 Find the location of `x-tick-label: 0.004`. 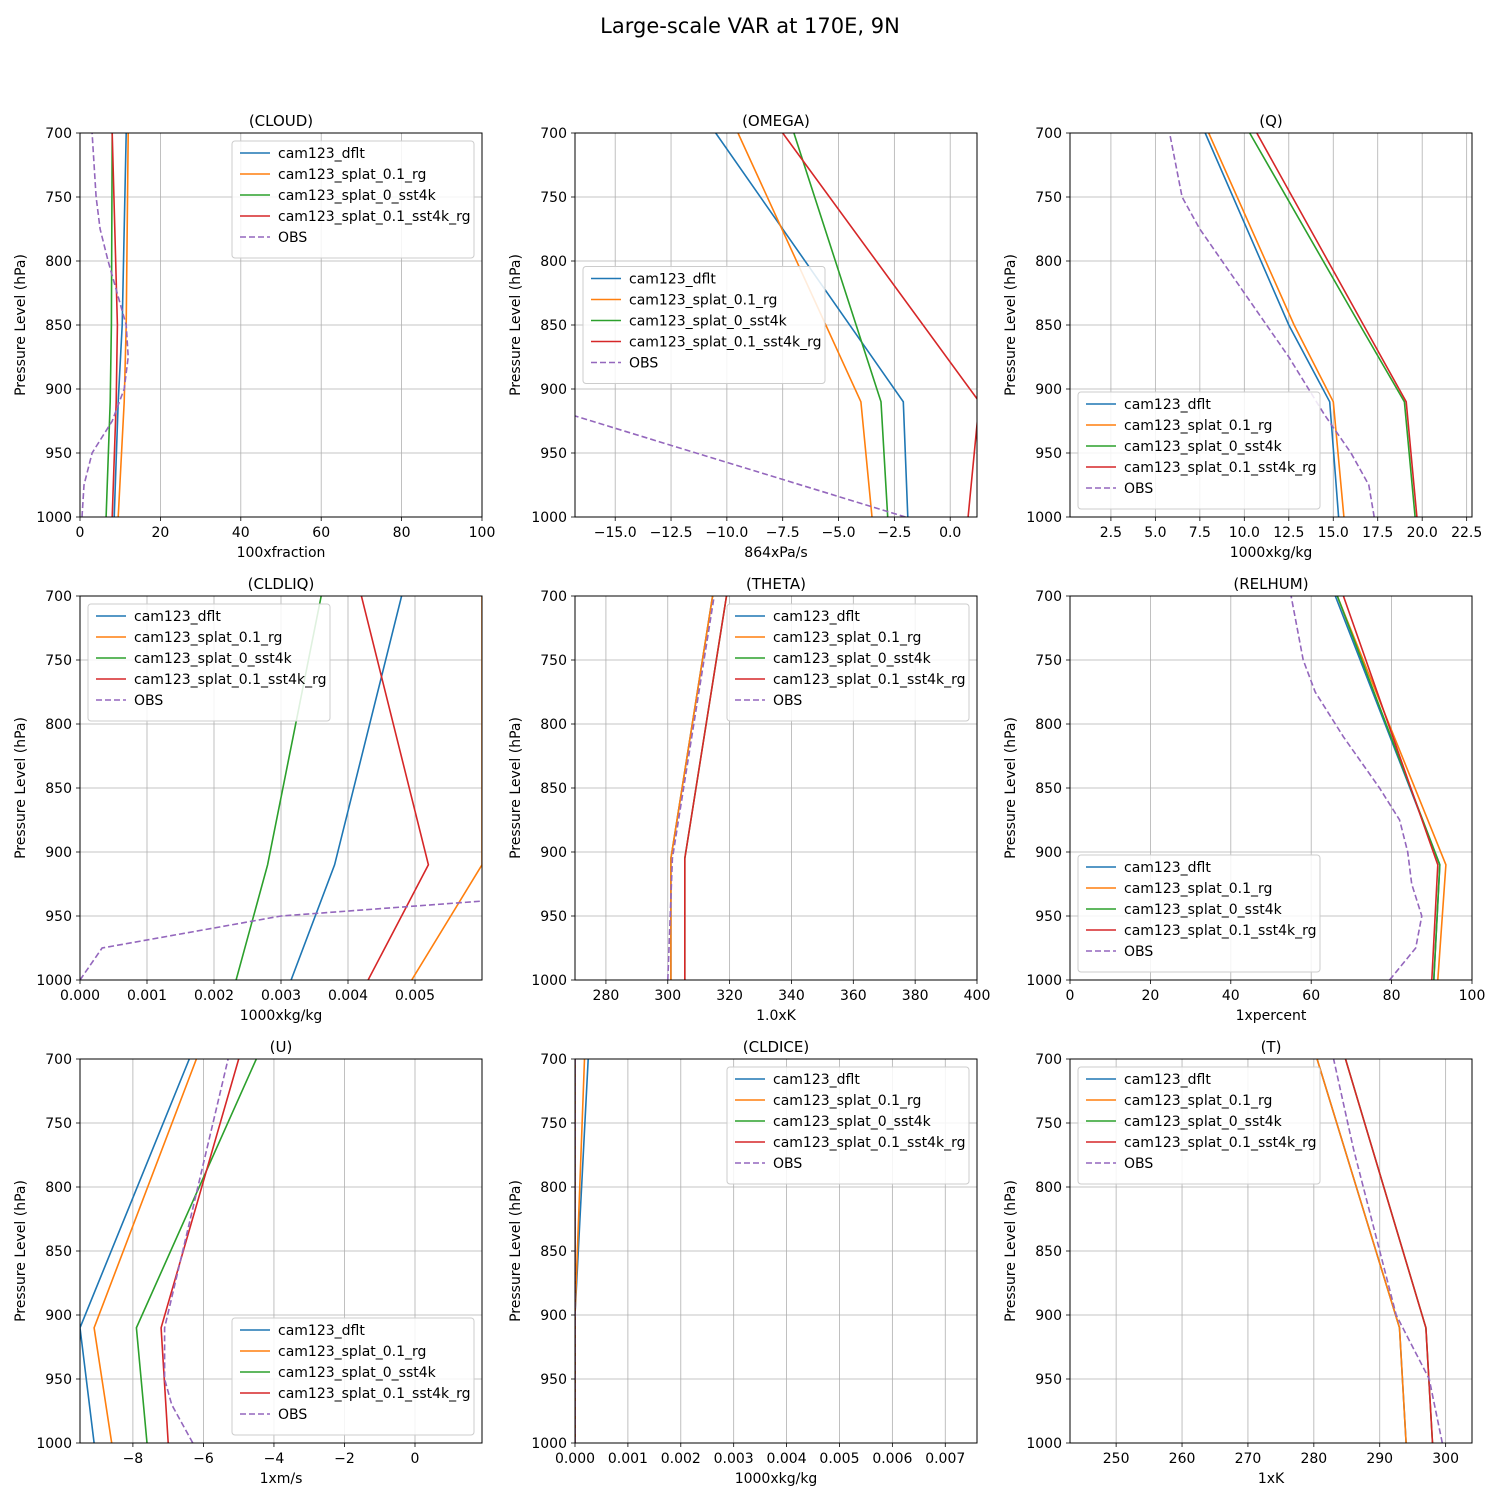

x-tick-label: 0.004 is located at coordinates (348, 996).